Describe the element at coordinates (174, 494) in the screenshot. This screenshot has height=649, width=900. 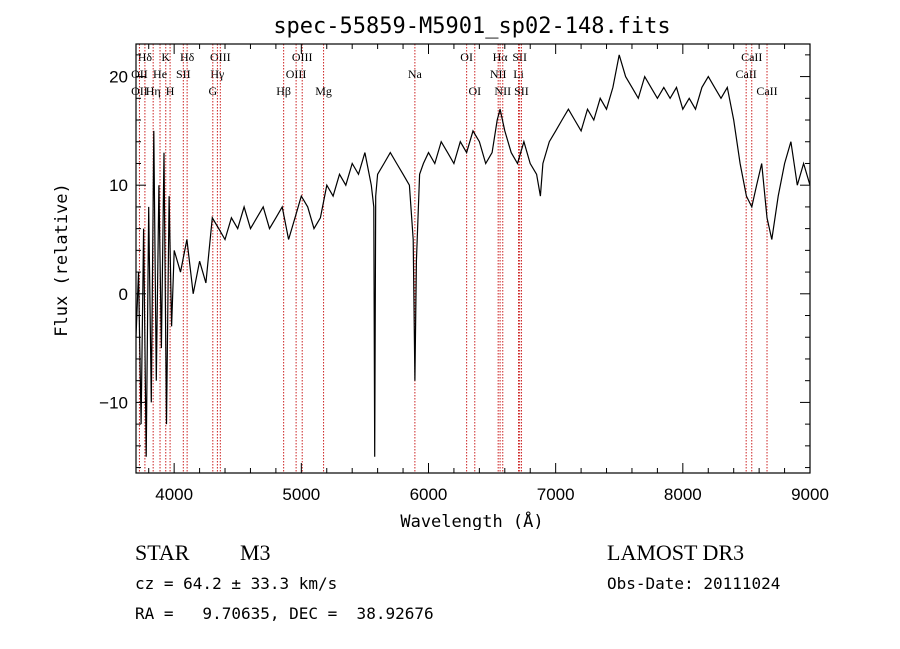
I see `x-tick-label: 4000` at that location.